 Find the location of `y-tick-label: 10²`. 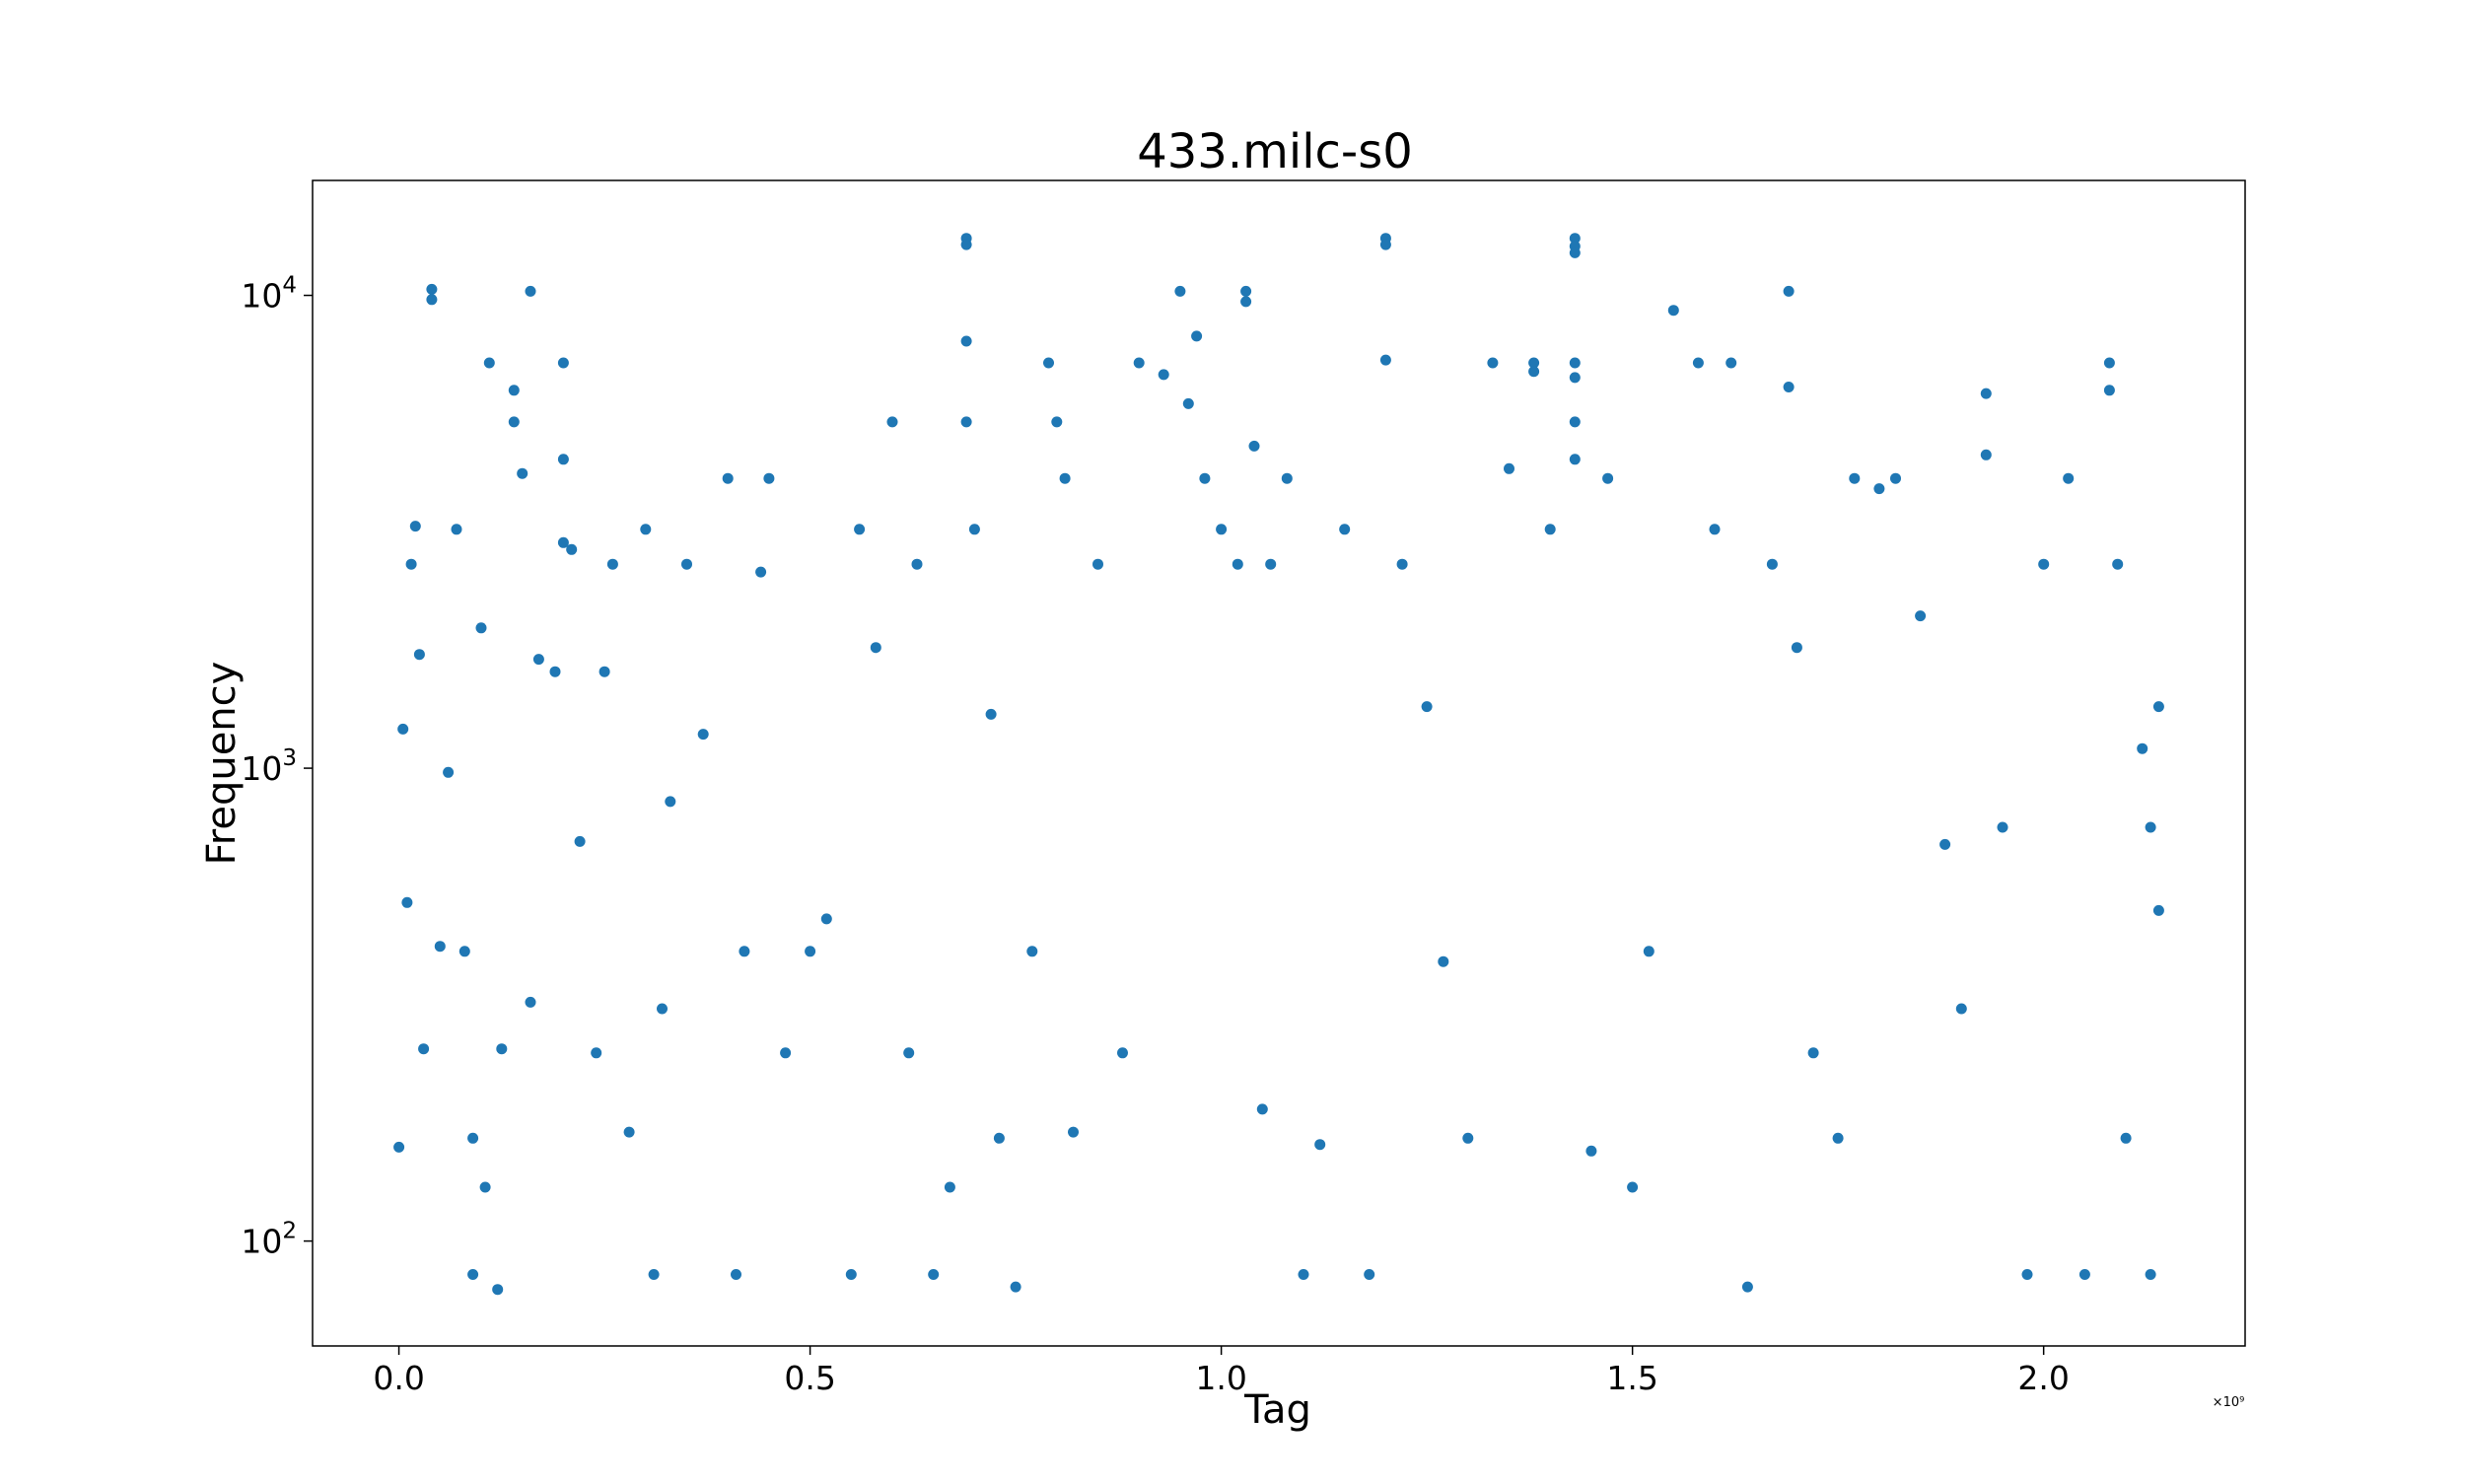

y-tick-label: 10² is located at coordinates (269, 1240).